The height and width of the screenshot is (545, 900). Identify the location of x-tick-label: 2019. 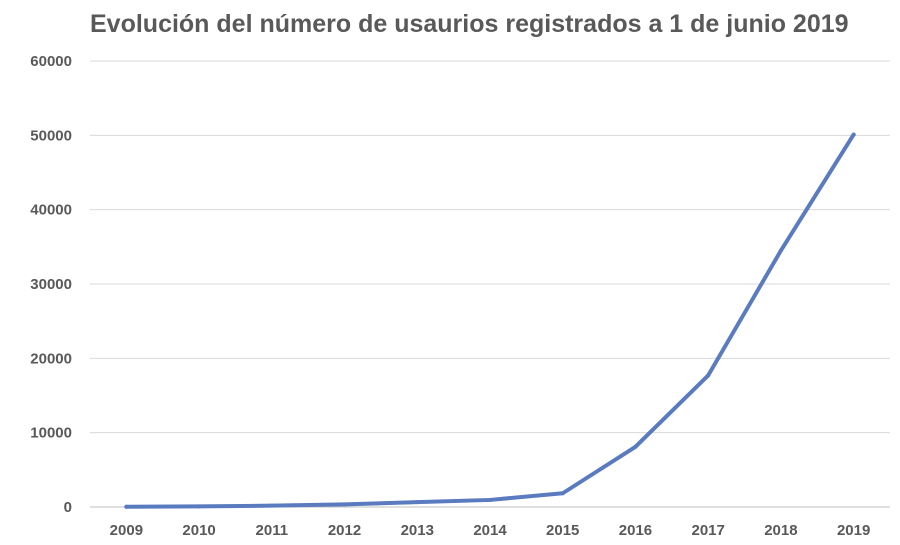
(853, 530).